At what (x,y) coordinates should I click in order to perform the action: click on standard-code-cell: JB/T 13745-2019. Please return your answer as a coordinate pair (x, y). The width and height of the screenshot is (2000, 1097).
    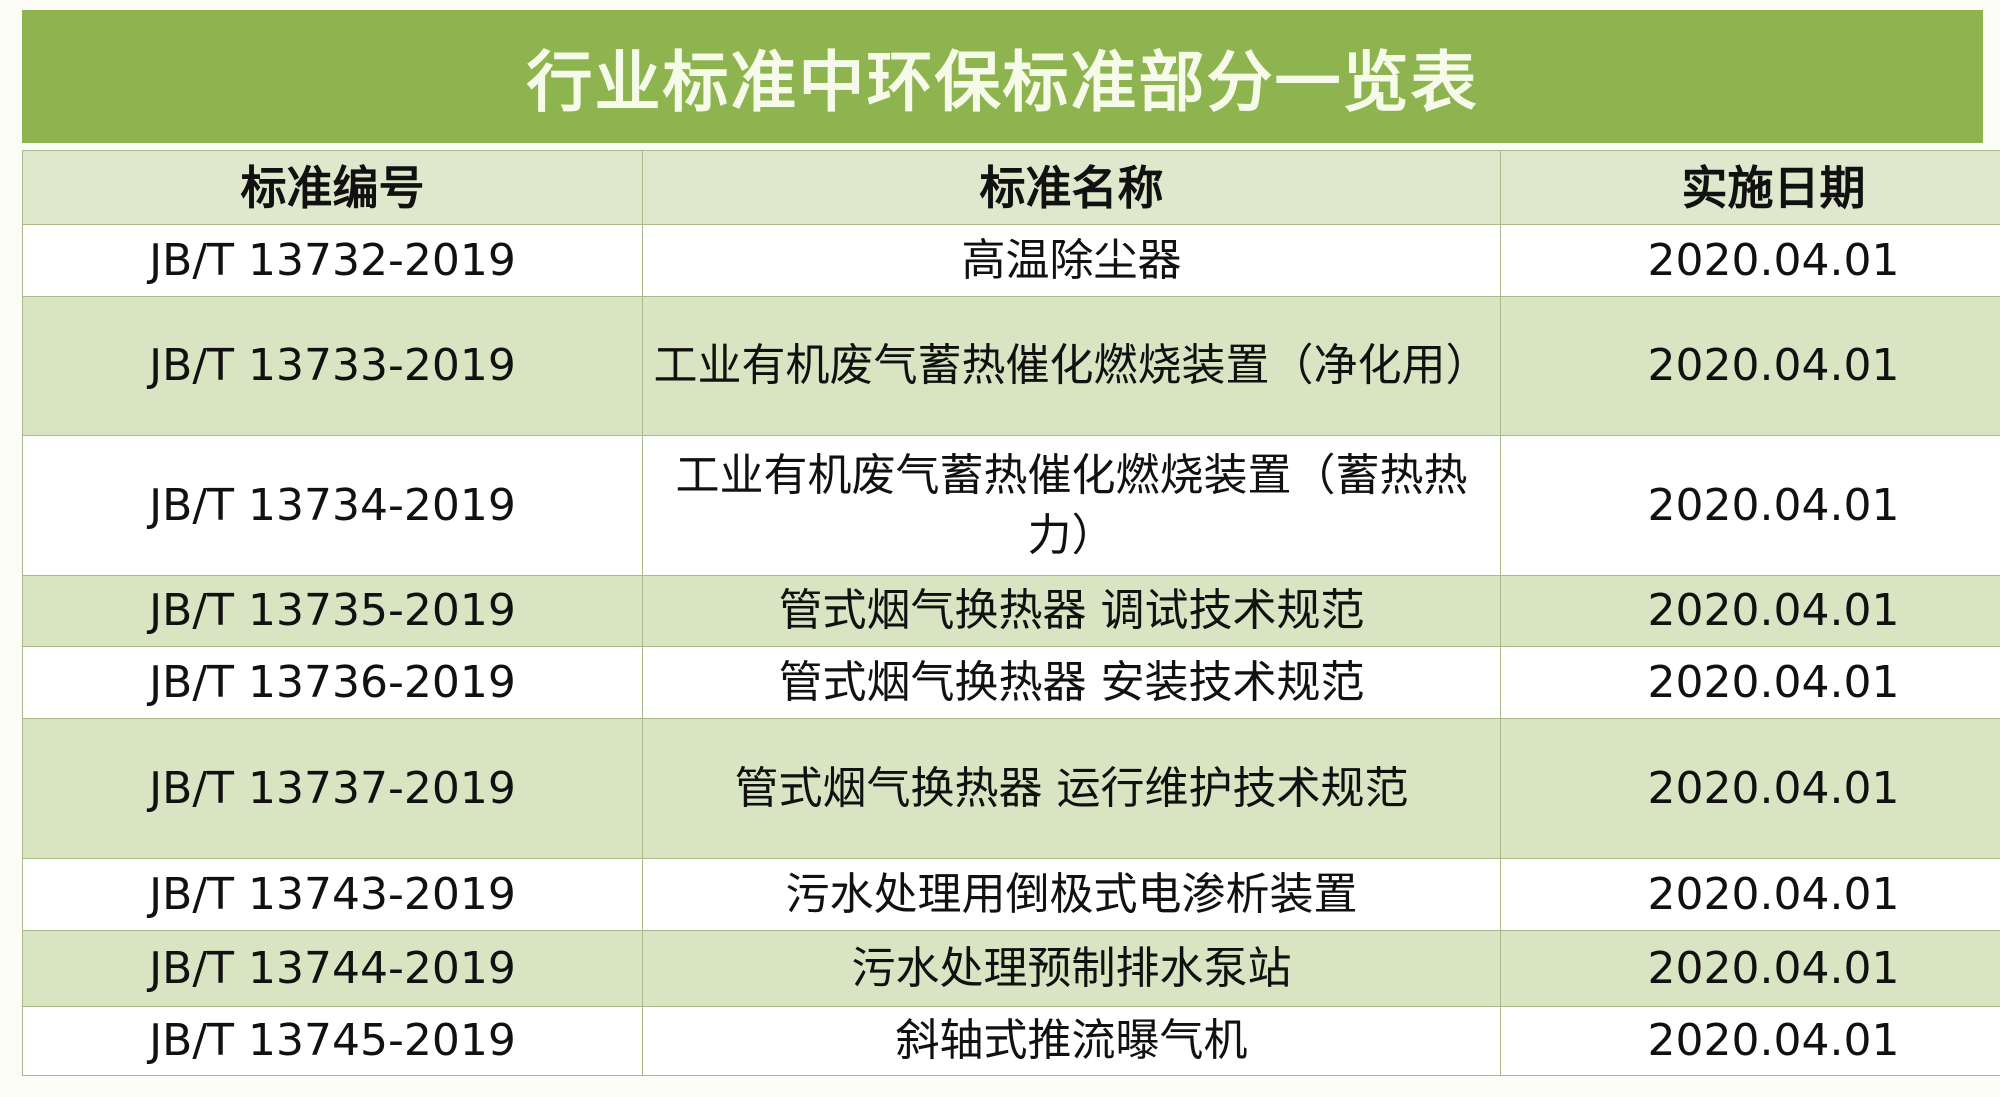
    Looking at the image, I should click on (332, 1041).